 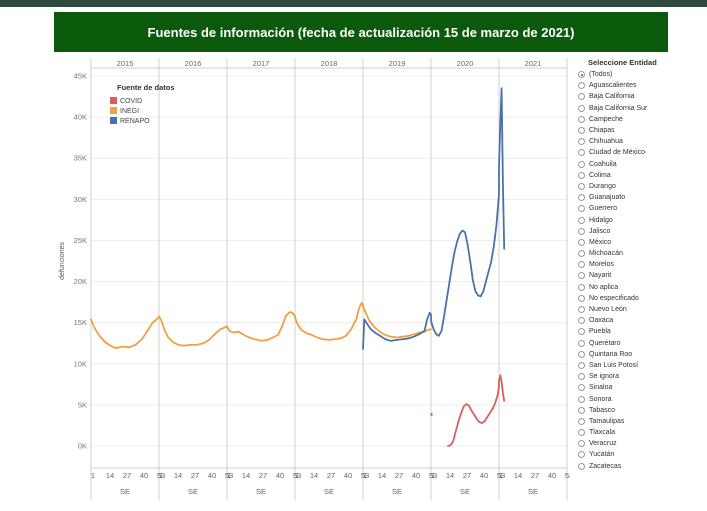 What do you see at coordinates (635, 152) in the screenshot?
I see `entity-option: Ciudad de México` at bounding box center [635, 152].